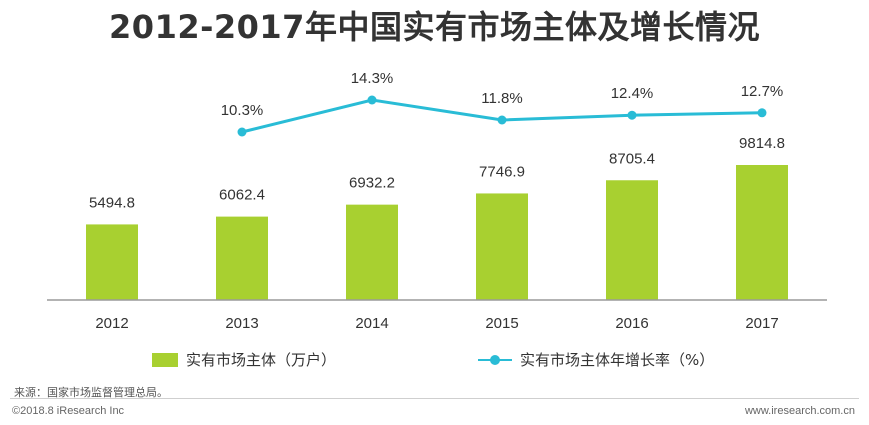 The image size is (869, 425). Describe the element at coordinates (241, 323) in the screenshot. I see `x-tick-label: 2013` at that location.